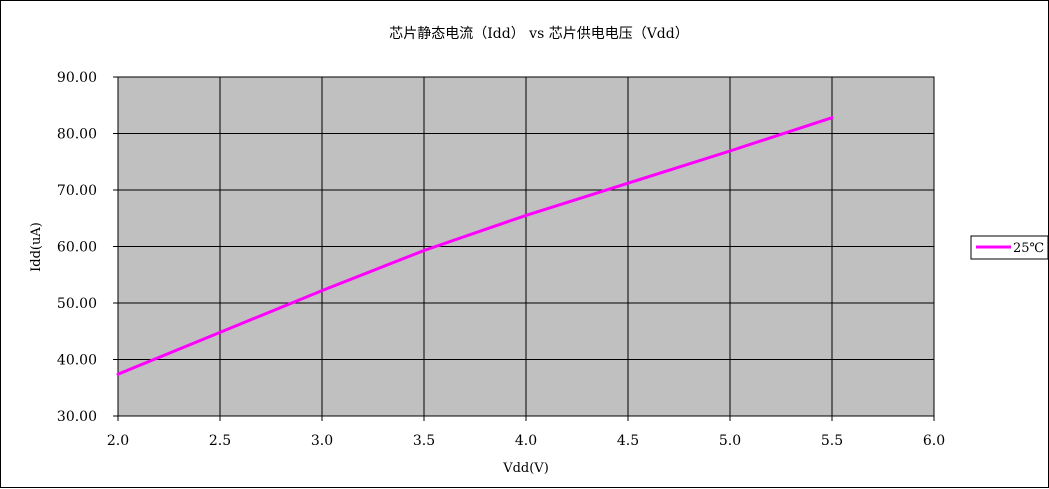  I want to click on chart-title: 芯片静态电流（Idd） vs 芯片供电电压（Vdd）, so click(538, 34).